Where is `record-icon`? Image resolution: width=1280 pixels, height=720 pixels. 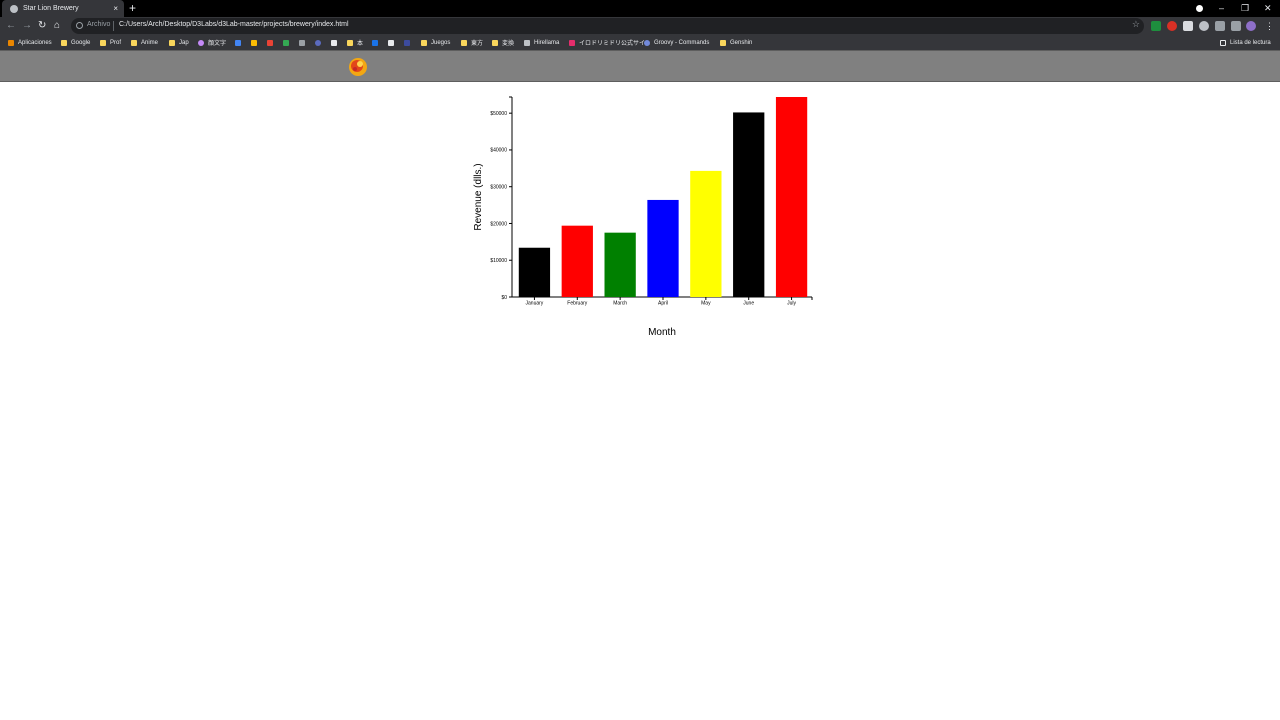 record-icon is located at coordinates (1199, 8).